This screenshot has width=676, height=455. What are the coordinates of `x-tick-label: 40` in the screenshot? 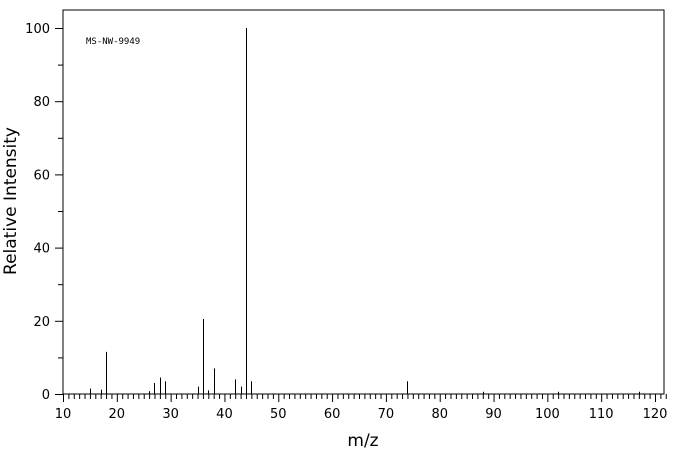 It's located at (224, 414).